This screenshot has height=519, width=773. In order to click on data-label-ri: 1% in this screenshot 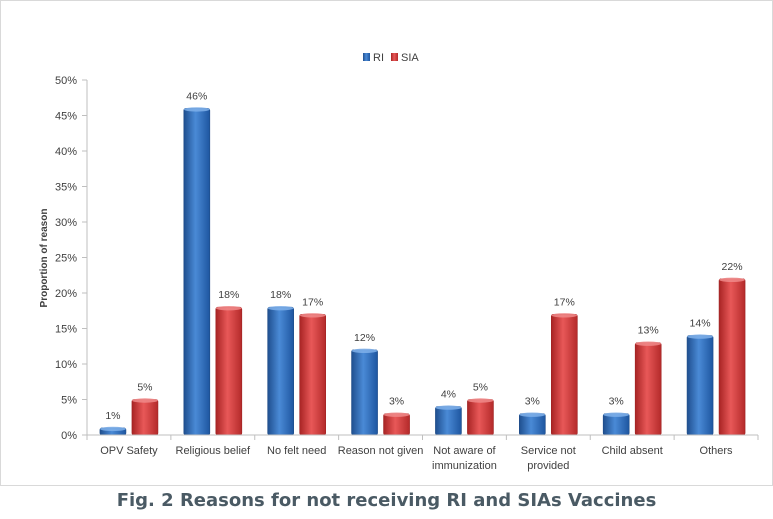, I will do `click(112, 416)`.